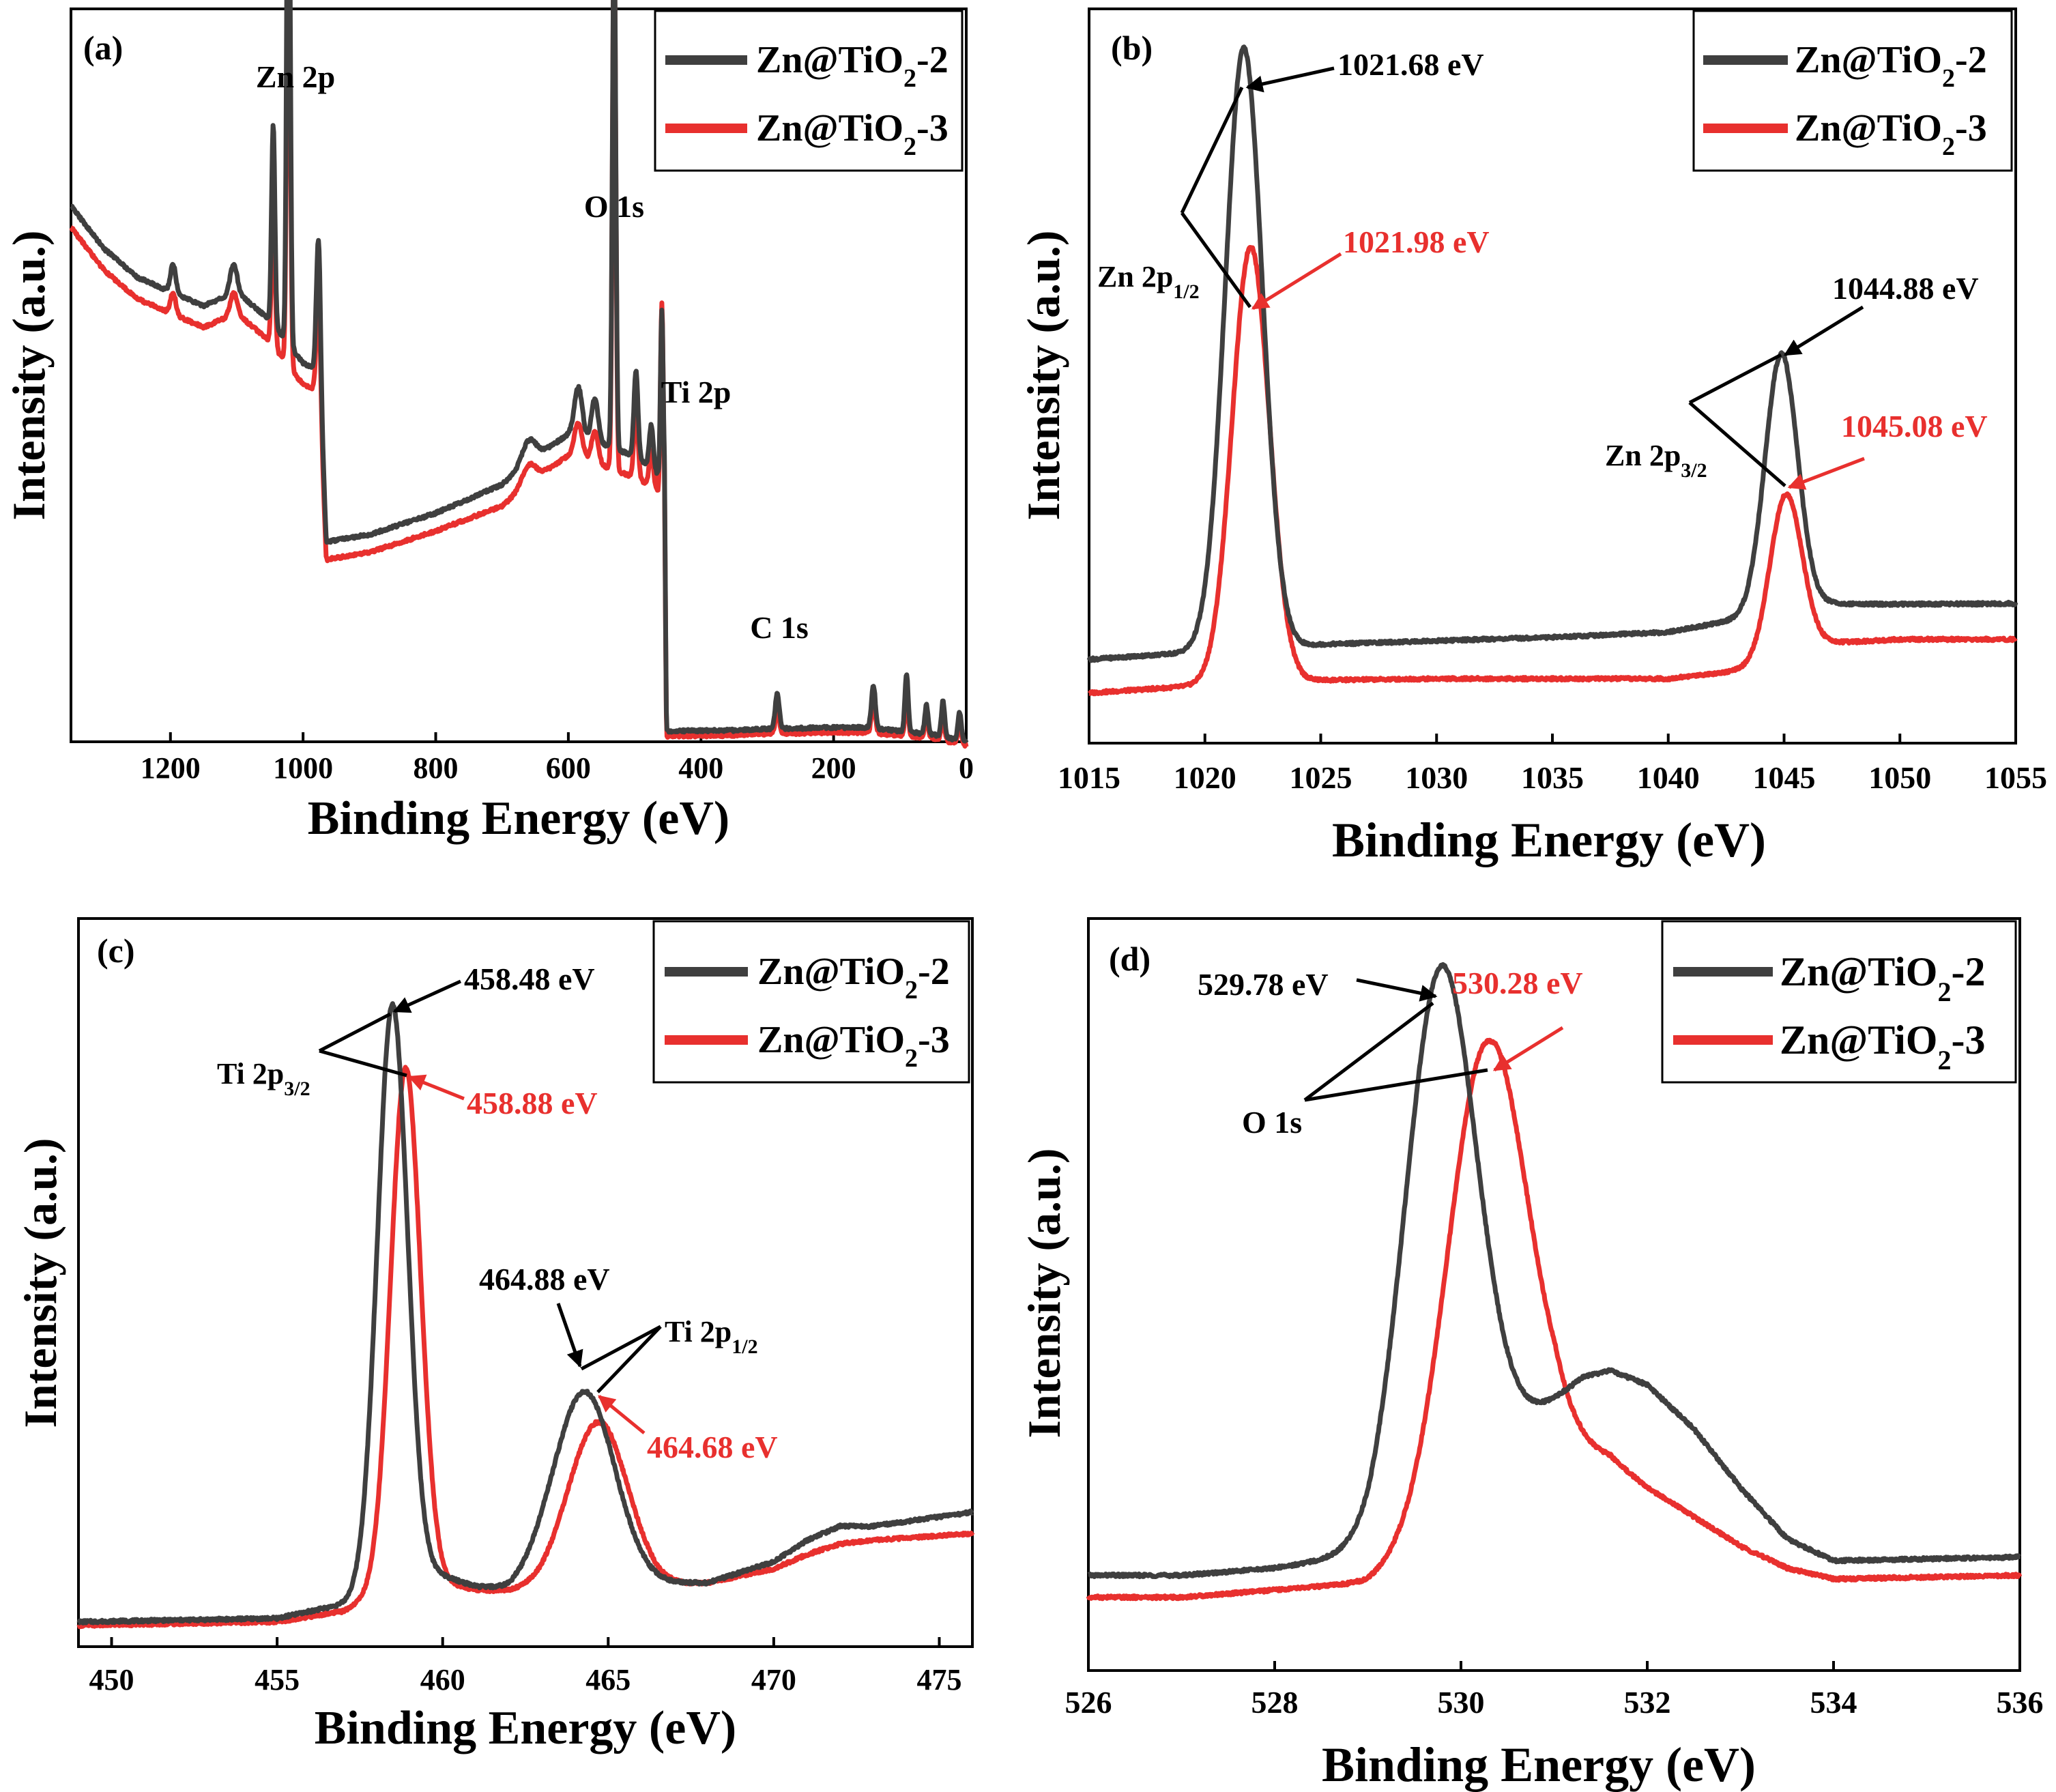 The width and height of the screenshot is (2056, 1792). What do you see at coordinates (532, 1103) in the screenshot?
I see `annotation-458-88: 458.88 eV` at bounding box center [532, 1103].